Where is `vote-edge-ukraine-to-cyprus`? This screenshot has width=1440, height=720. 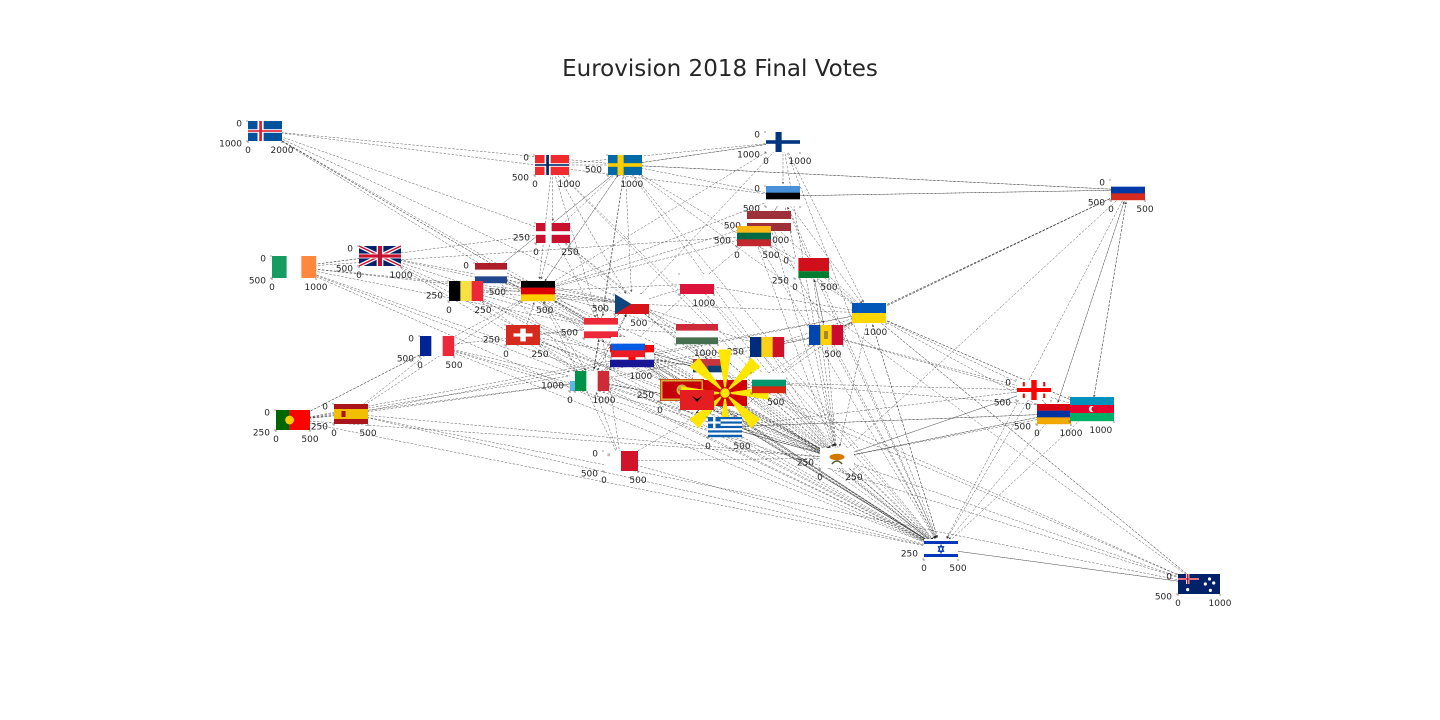 vote-edge-ukraine-to-cyprus is located at coordinates (854, 379).